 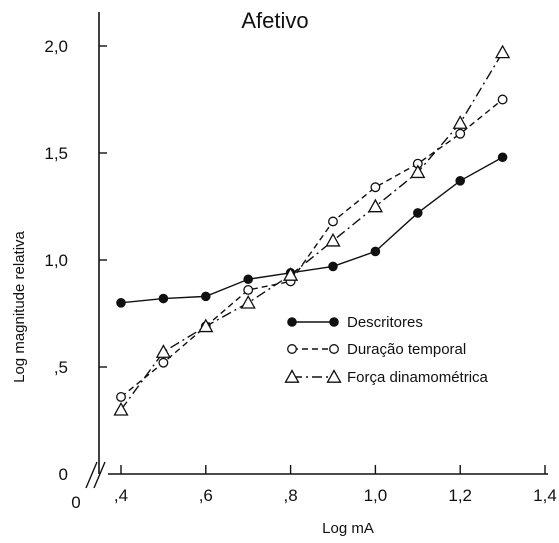 I want to click on x-axis-title: Log mA, so click(x=348, y=528).